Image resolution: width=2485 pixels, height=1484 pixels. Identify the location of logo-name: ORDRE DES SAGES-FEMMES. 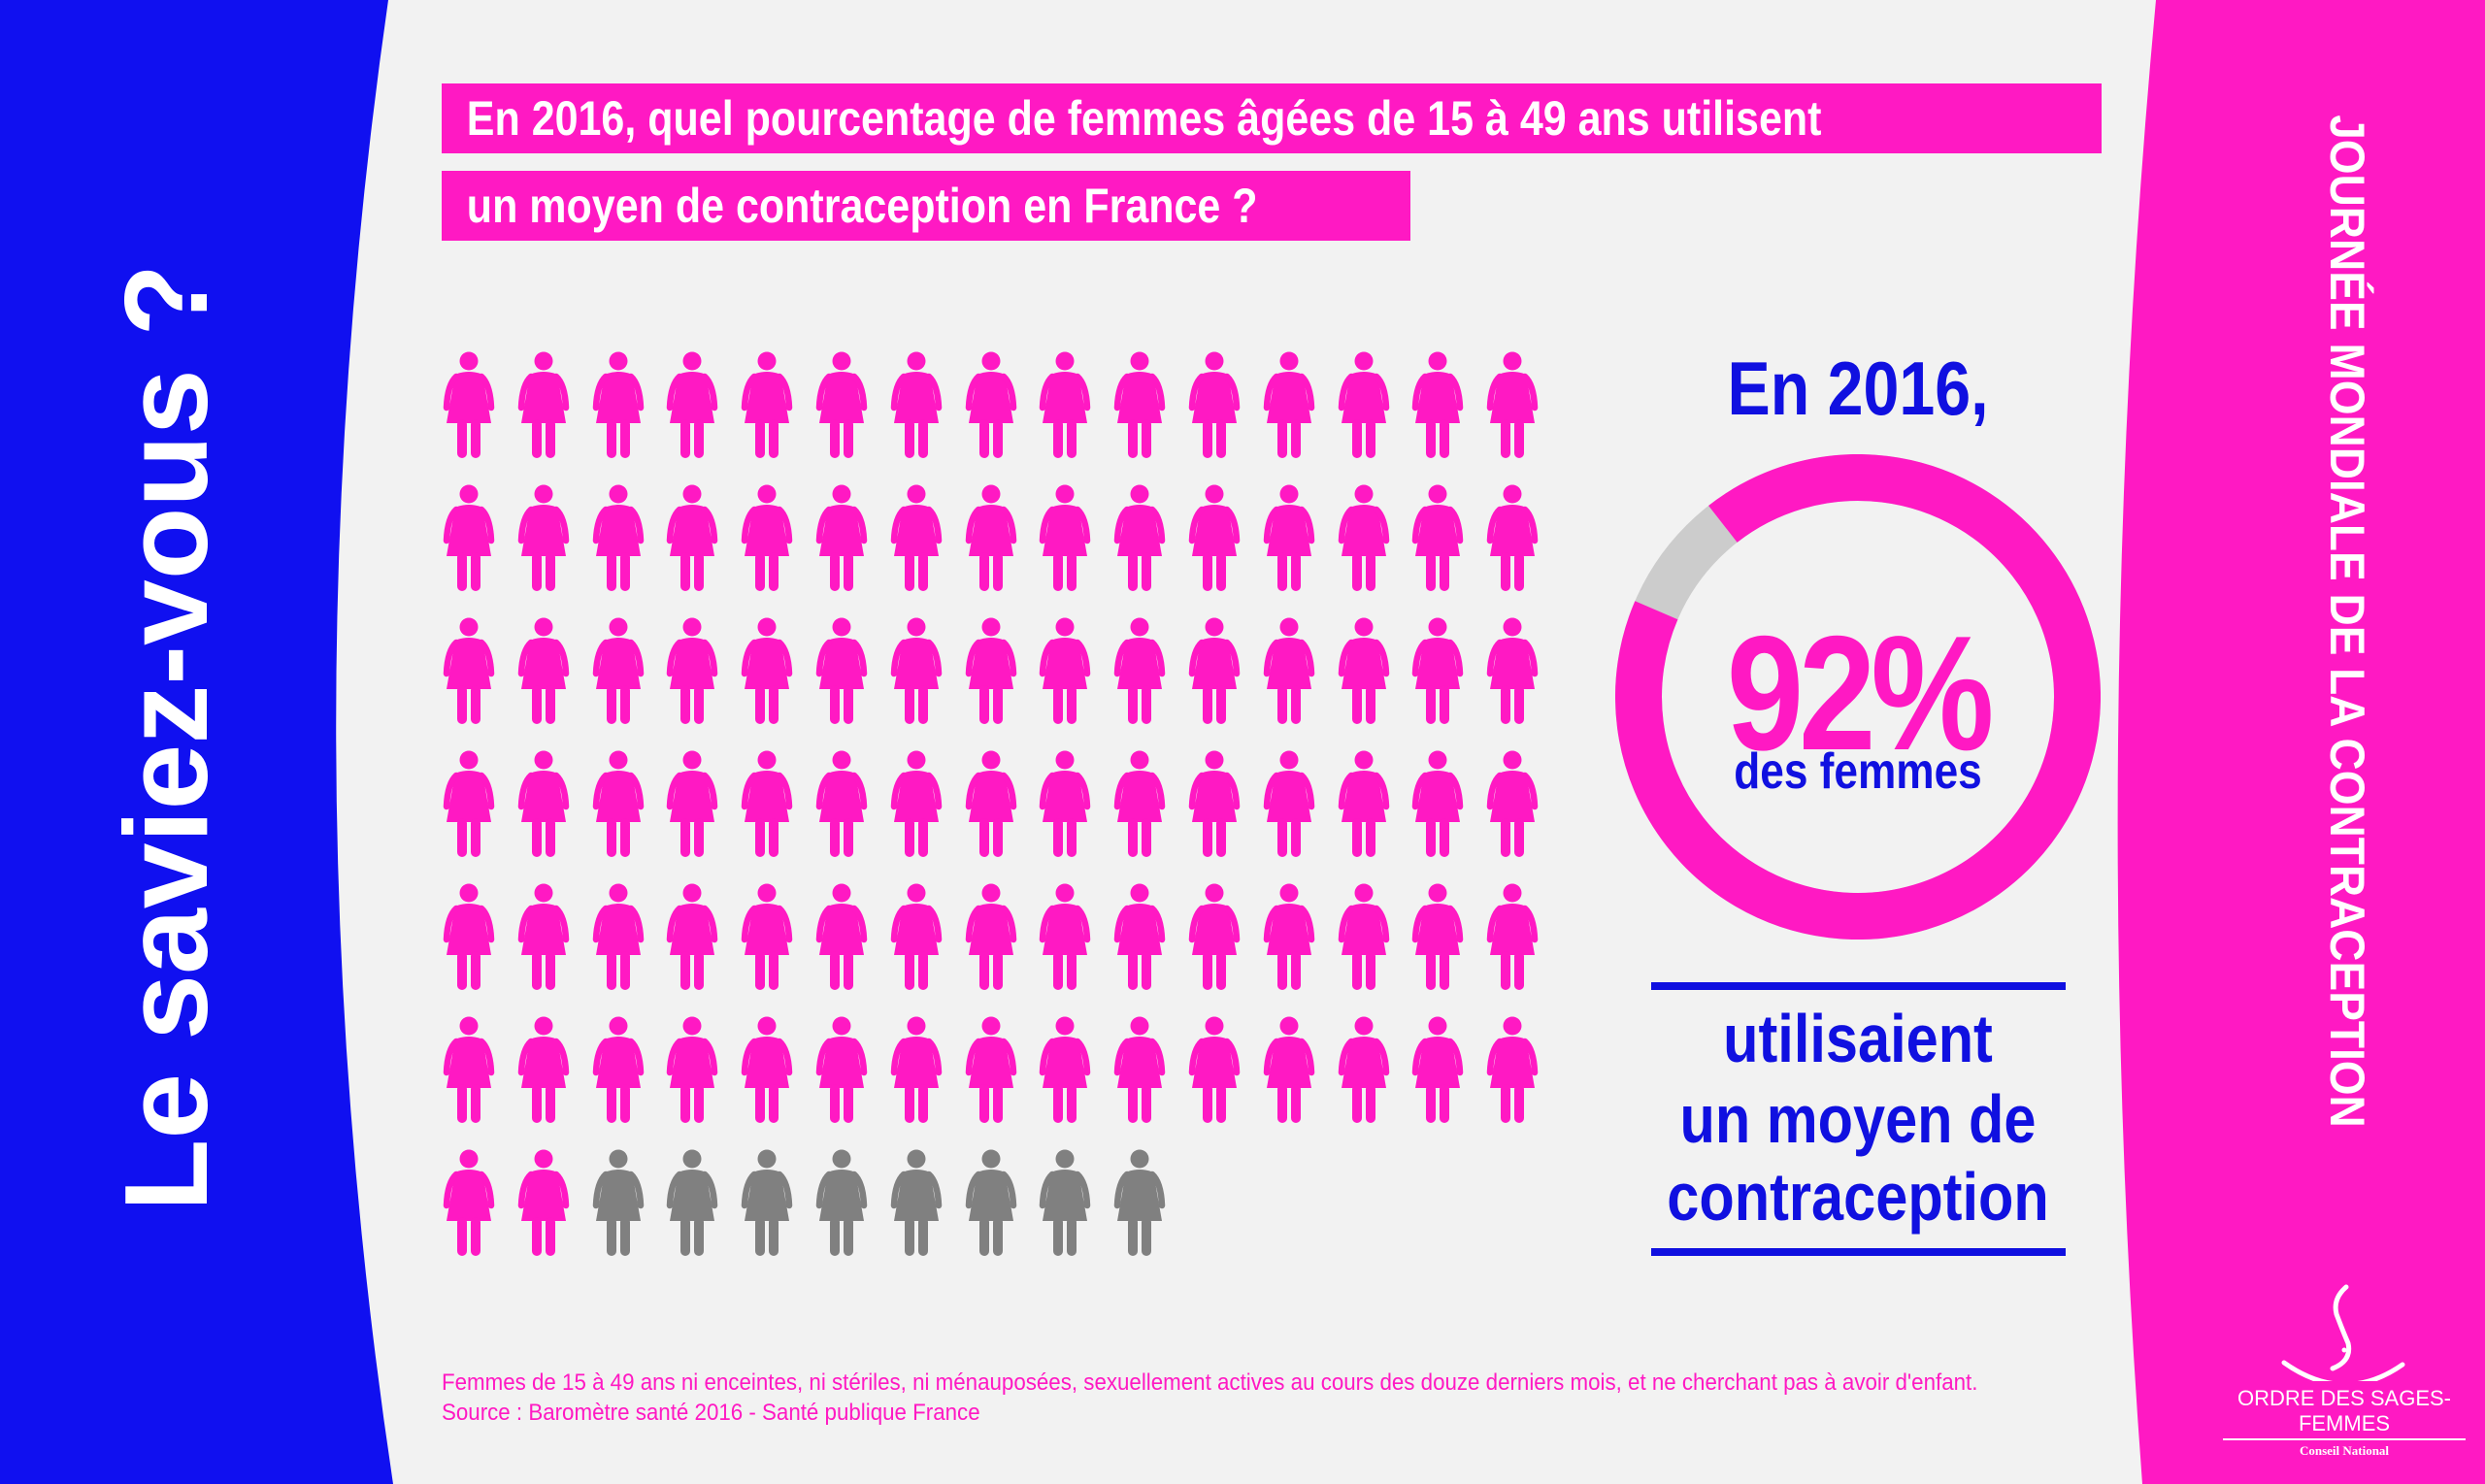
(2344, 1413).